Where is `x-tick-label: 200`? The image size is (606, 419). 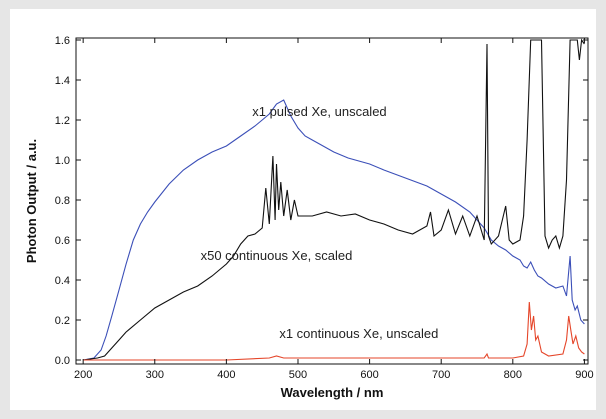
x-tick-label: 200 is located at coordinates (83, 375).